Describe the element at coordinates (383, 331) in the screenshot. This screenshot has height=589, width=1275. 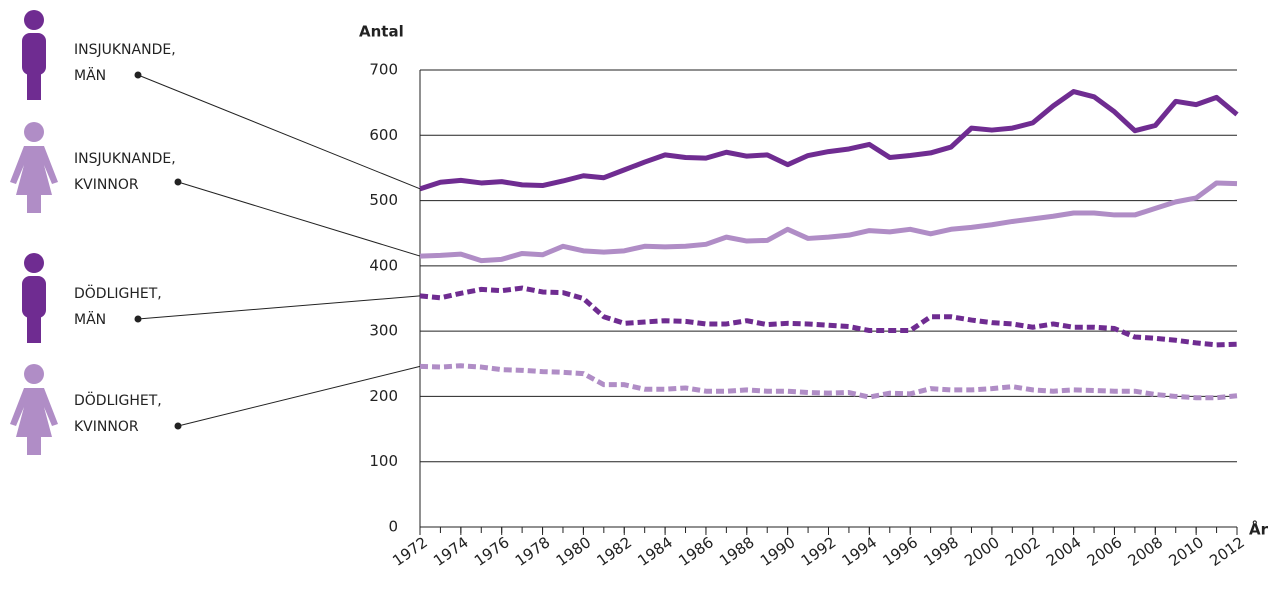
I see `y-tick-label: 300` at that location.